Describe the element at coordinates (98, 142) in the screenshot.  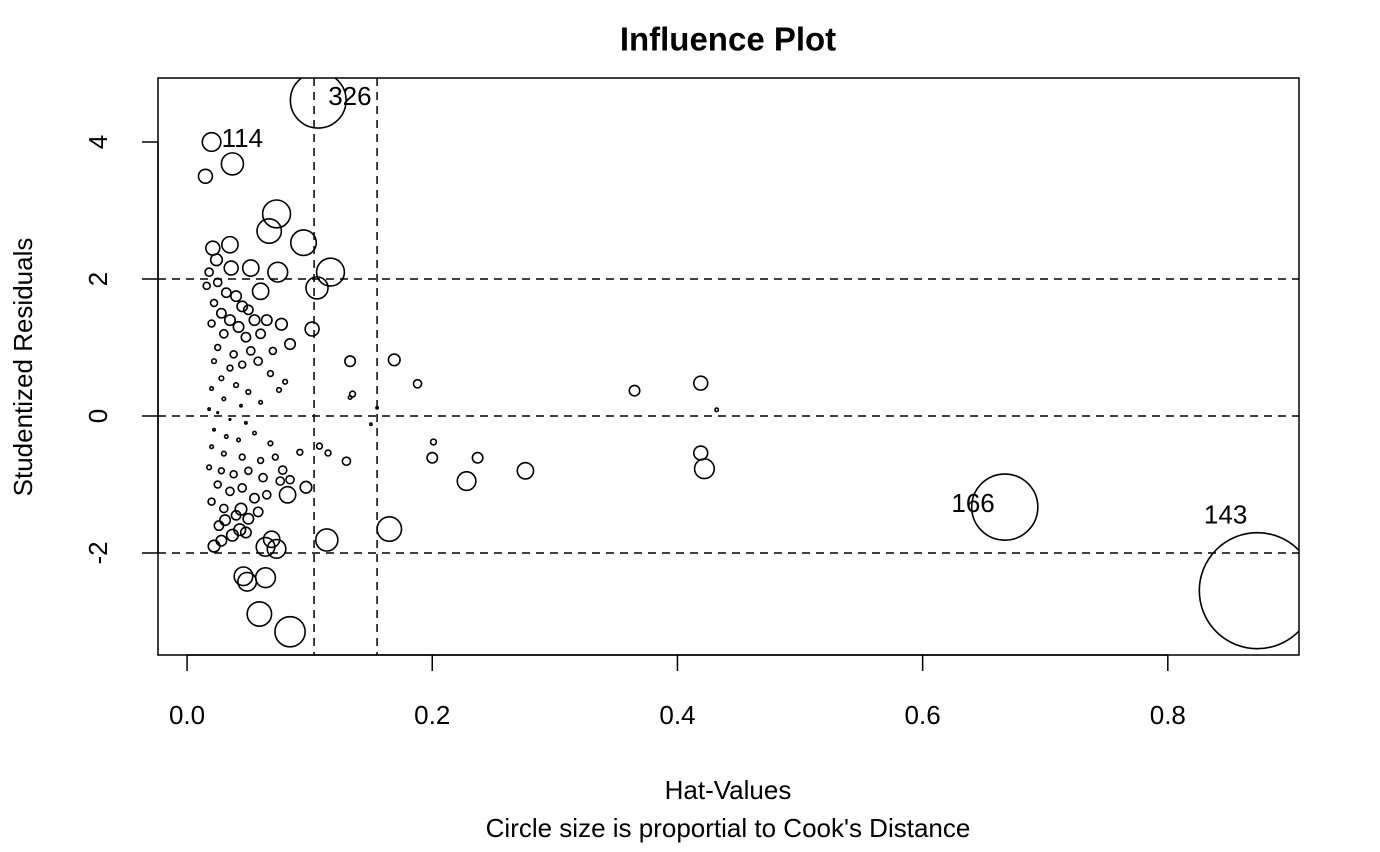
I see `y-tick-label: 4` at that location.